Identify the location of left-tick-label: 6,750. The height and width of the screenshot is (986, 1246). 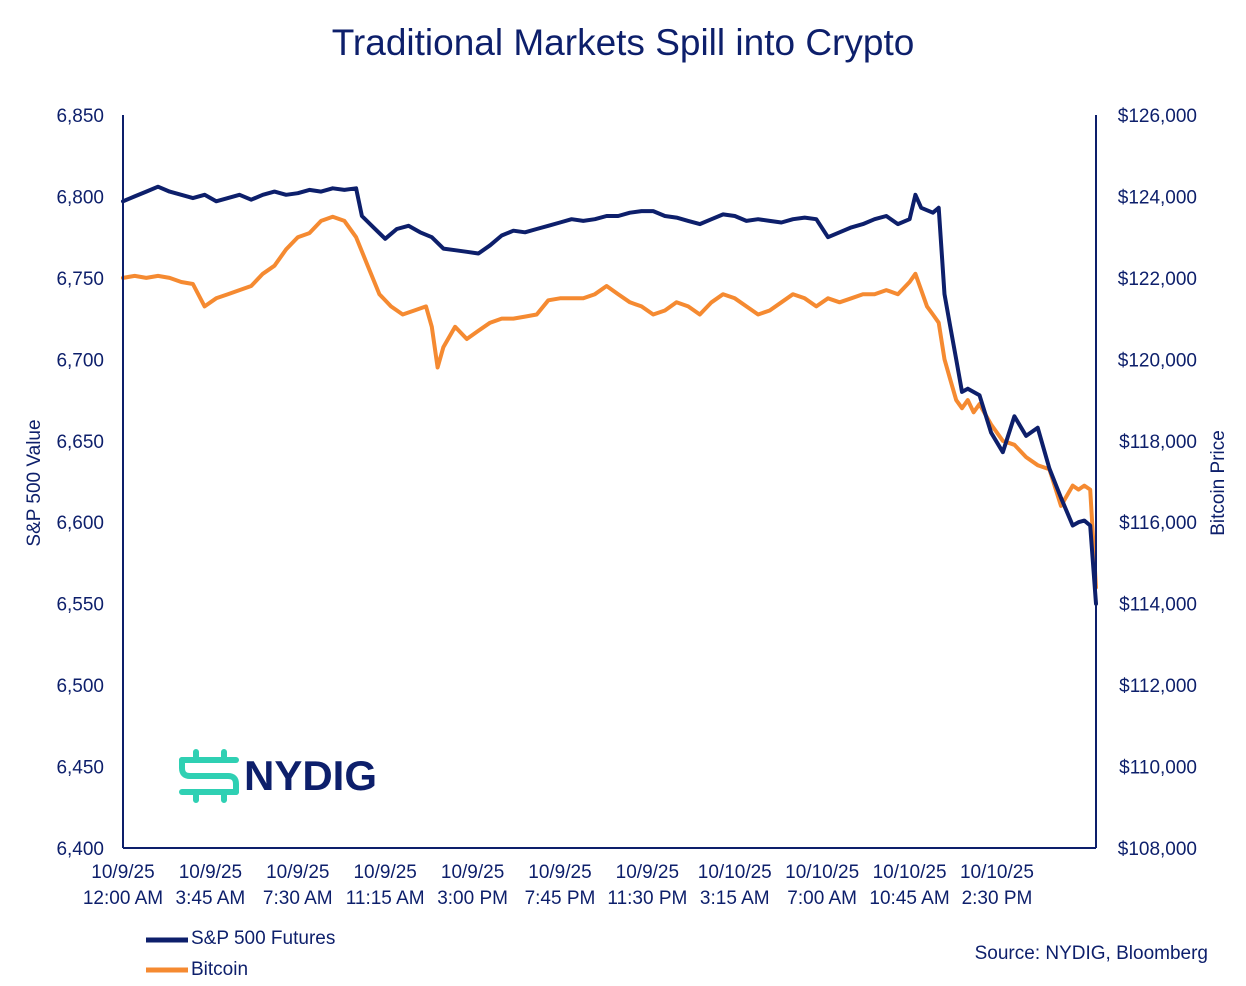
(80, 279).